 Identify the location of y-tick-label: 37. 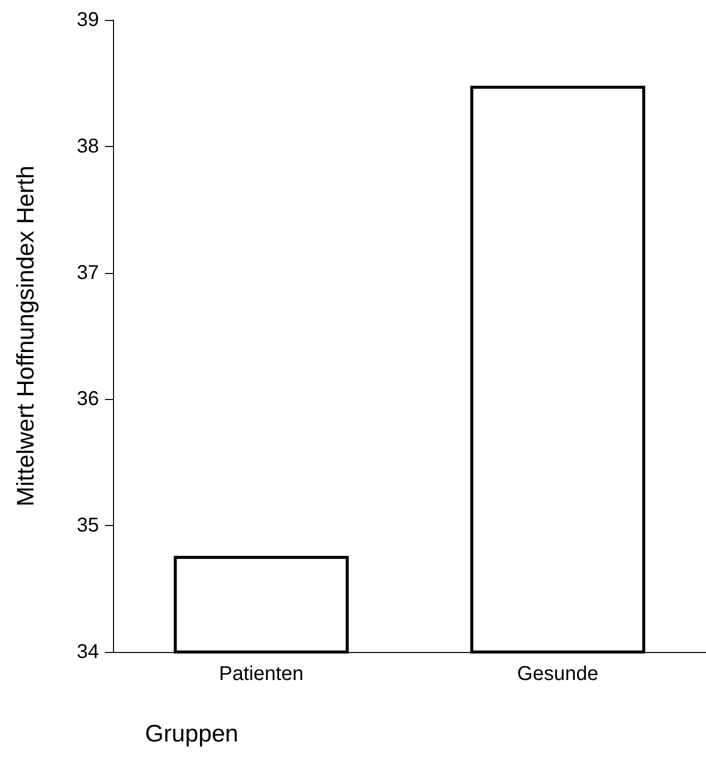
(87, 273).